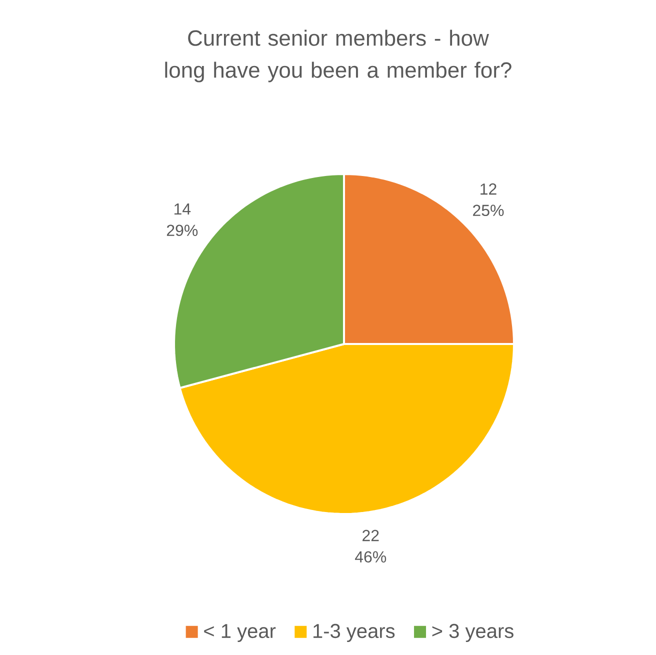 The height and width of the screenshot is (655, 656). What do you see at coordinates (488, 210) in the screenshot?
I see `text: 25%` at bounding box center [488, 210].